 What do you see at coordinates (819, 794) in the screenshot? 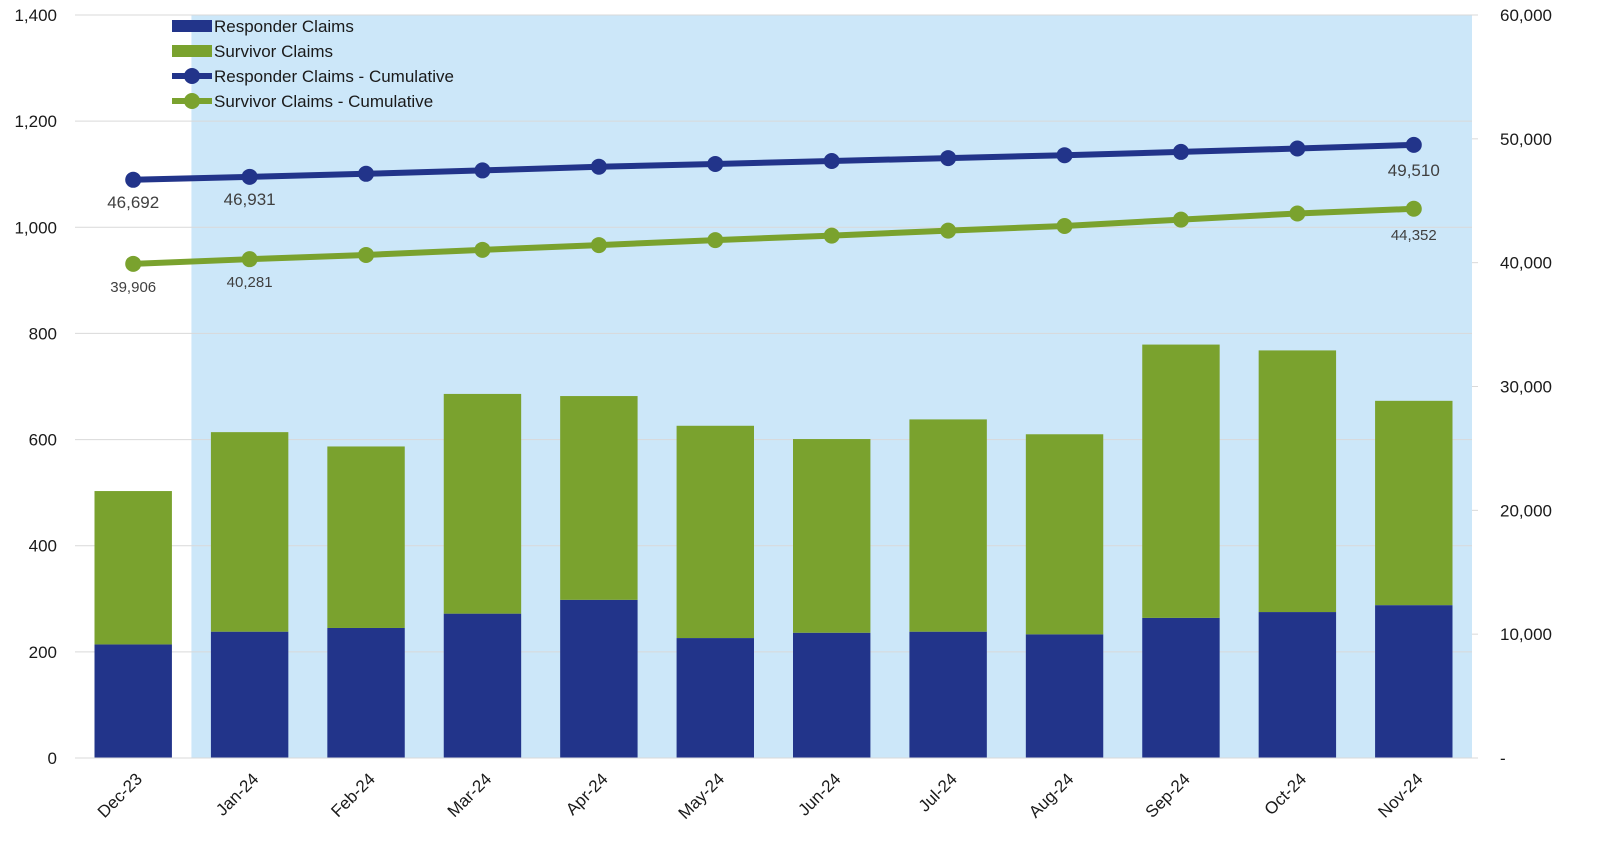
I see `x-tick-label: Jun-24` at bounding box center [819, 794].